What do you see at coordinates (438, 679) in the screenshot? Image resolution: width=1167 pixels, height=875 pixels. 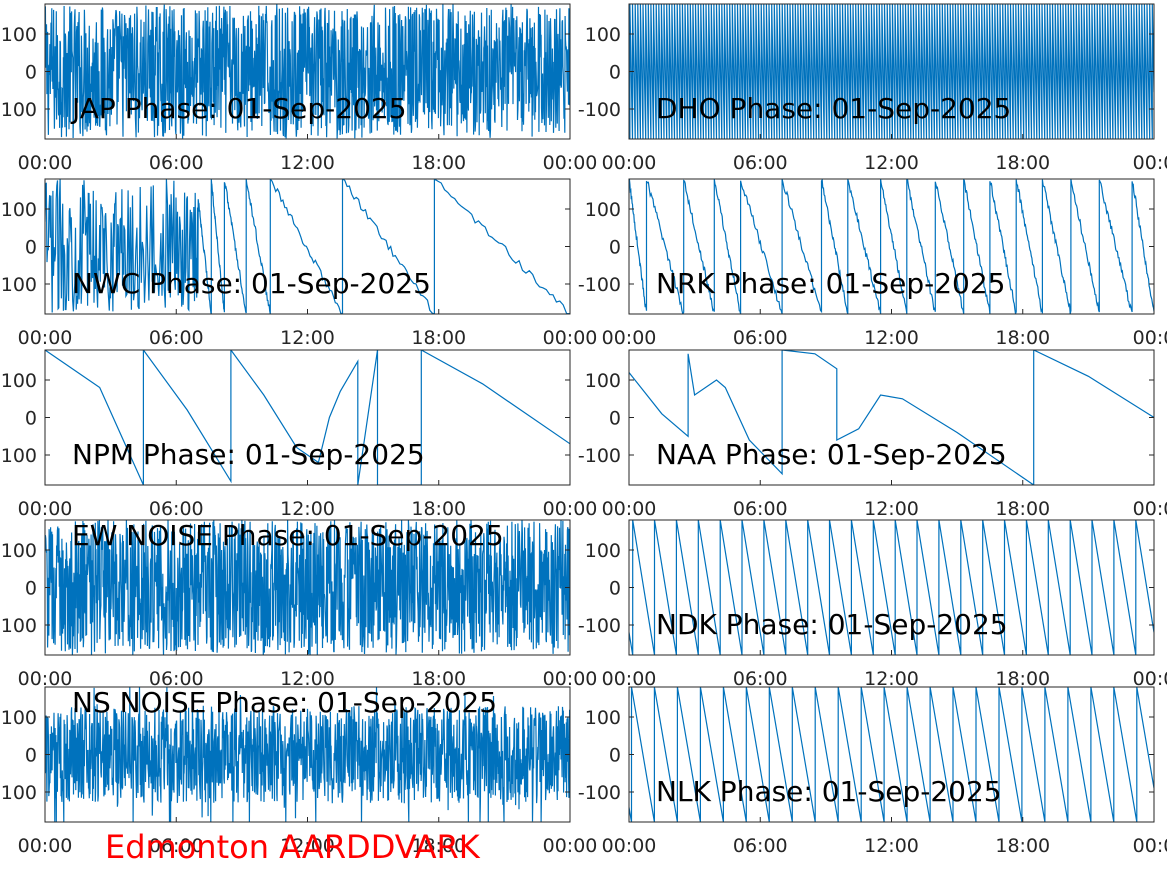 I see `x-tick-label-ew: 18:00` at bounding box center [438, 679].